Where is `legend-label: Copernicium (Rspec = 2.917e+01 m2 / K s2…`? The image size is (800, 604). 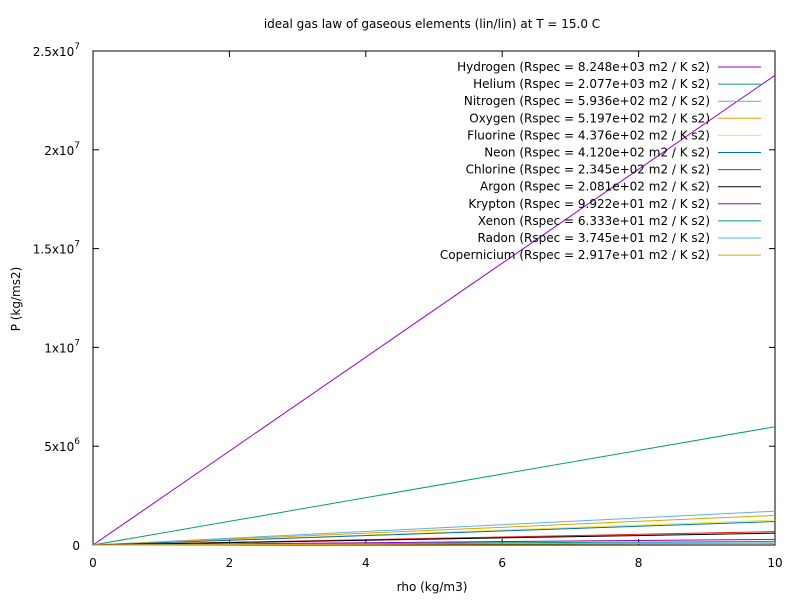 legend-label: Copernicium (Rspec = 2.917e+01 m2 / K s2… is located at coordinates (575, 255).